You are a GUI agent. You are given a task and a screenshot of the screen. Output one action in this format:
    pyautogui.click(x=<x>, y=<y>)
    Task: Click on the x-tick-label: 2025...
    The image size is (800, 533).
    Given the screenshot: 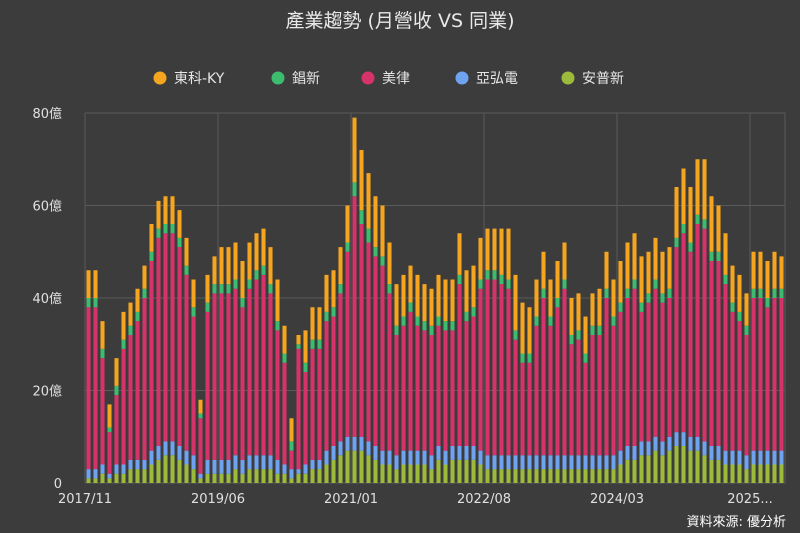 What is the action you would take?
    pyautogui.click(x=749, y=499)
    